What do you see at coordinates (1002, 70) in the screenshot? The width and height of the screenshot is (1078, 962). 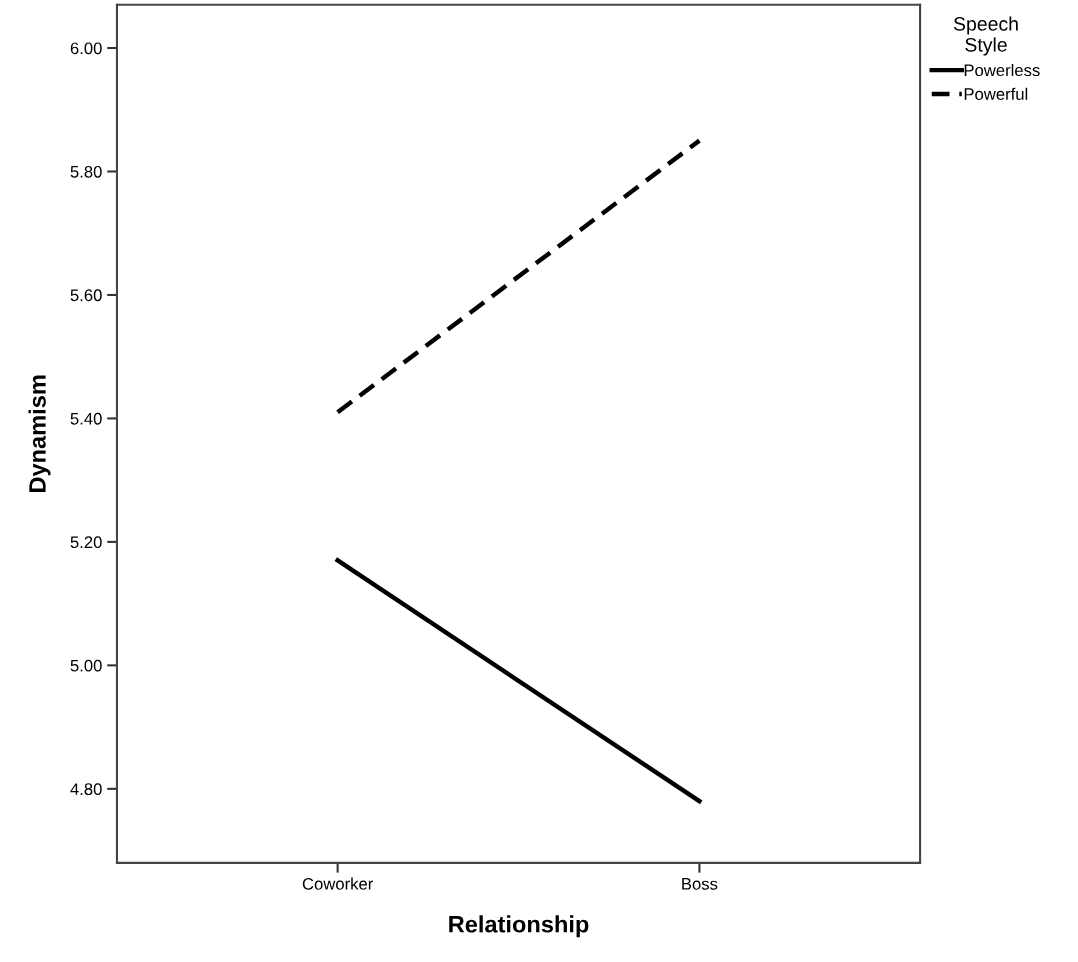 I see `legend-label: Powerless` at bounding box center [1002, 70].